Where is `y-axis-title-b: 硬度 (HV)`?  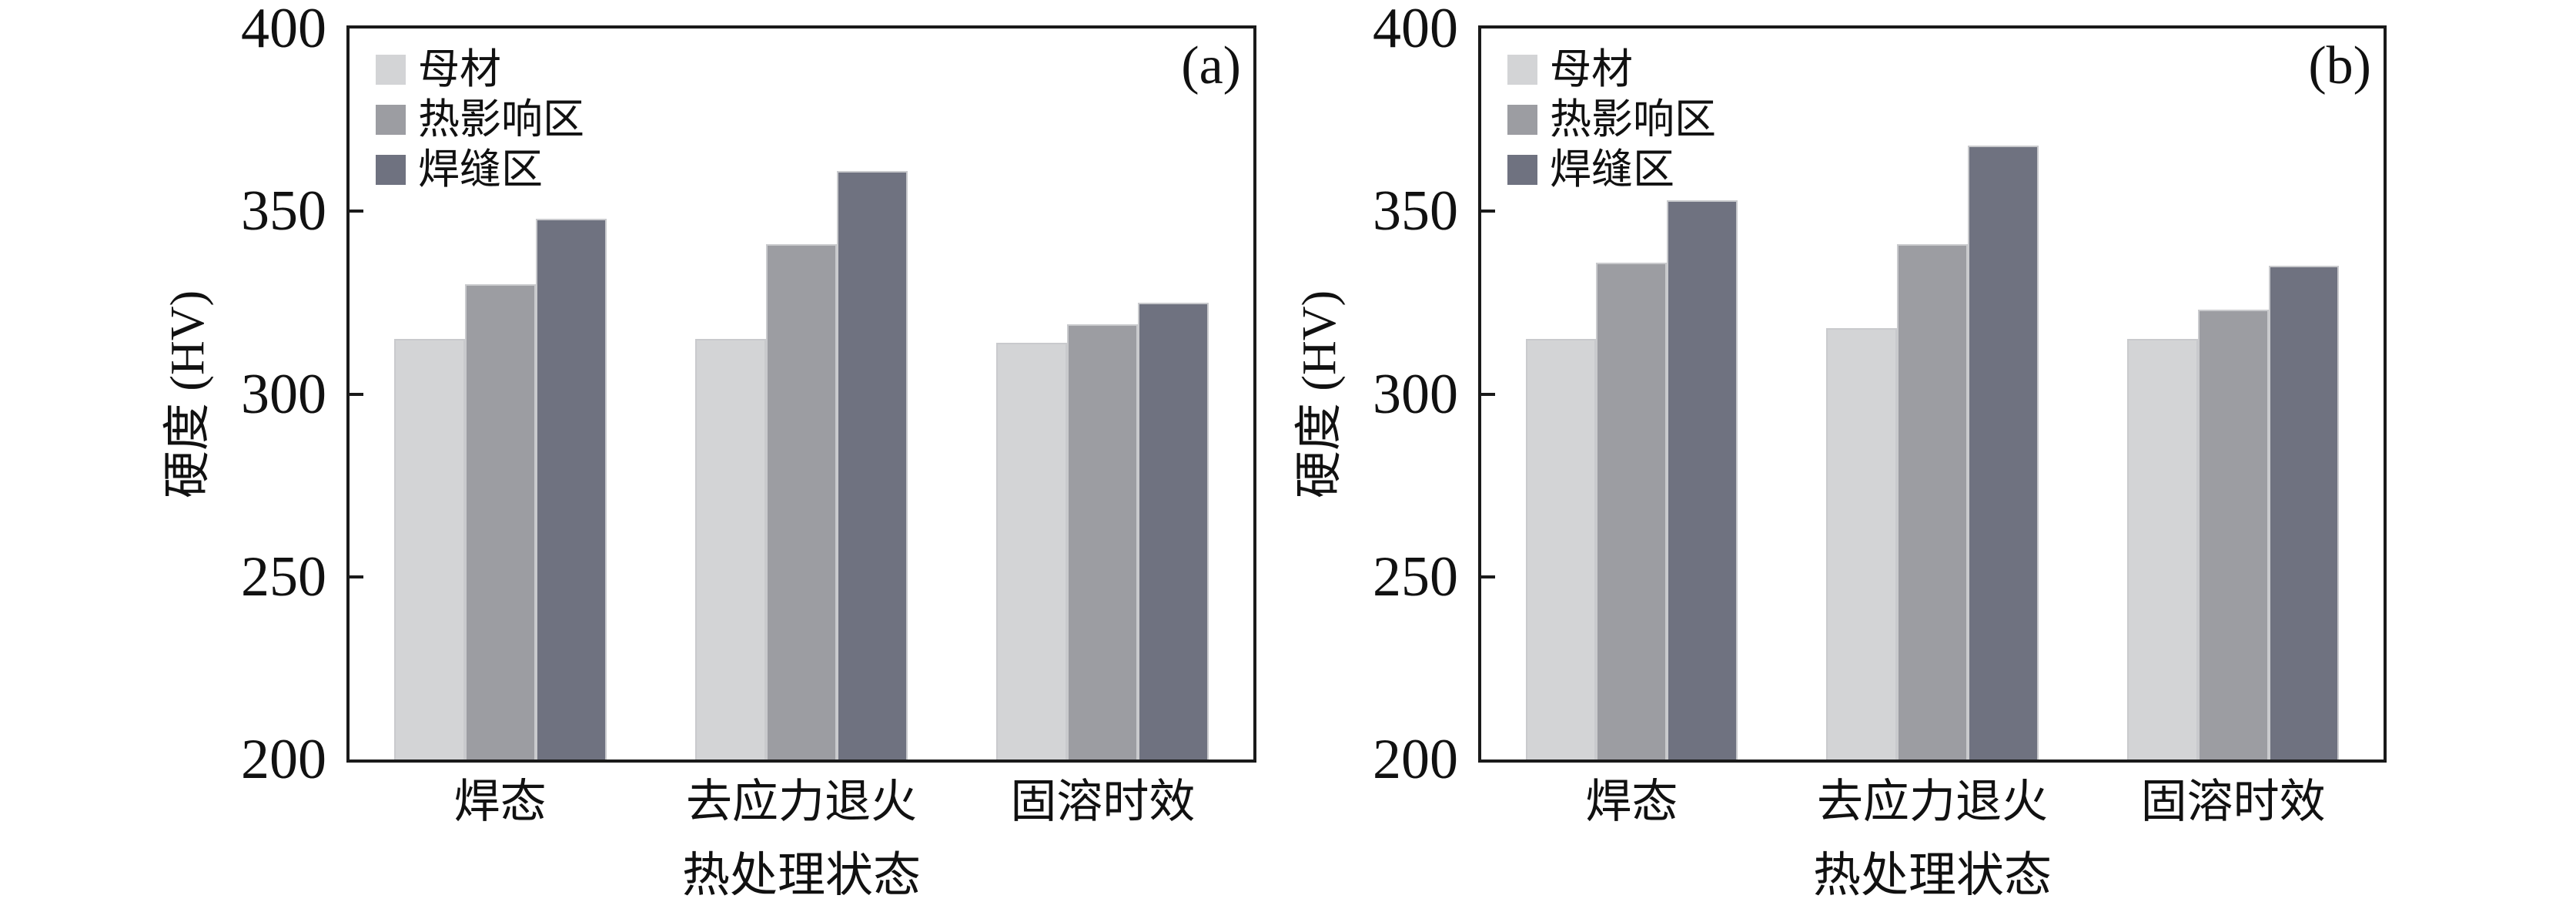 y-axis-title-b: 硬度 (HV) is located at coordinates (1319, 394).